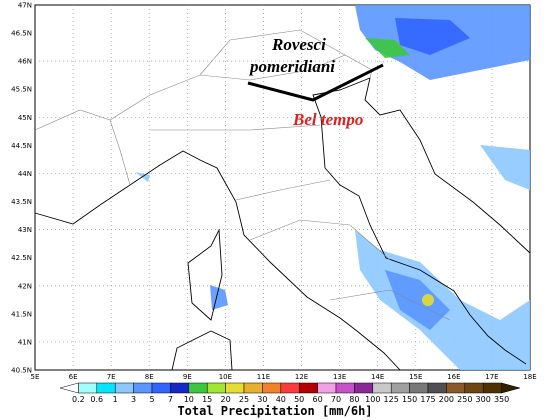  What do you see at coordinates (491, 377) in the screenshot?
I see `lon-tick-label: 17E` at bounding box center [491, 377].